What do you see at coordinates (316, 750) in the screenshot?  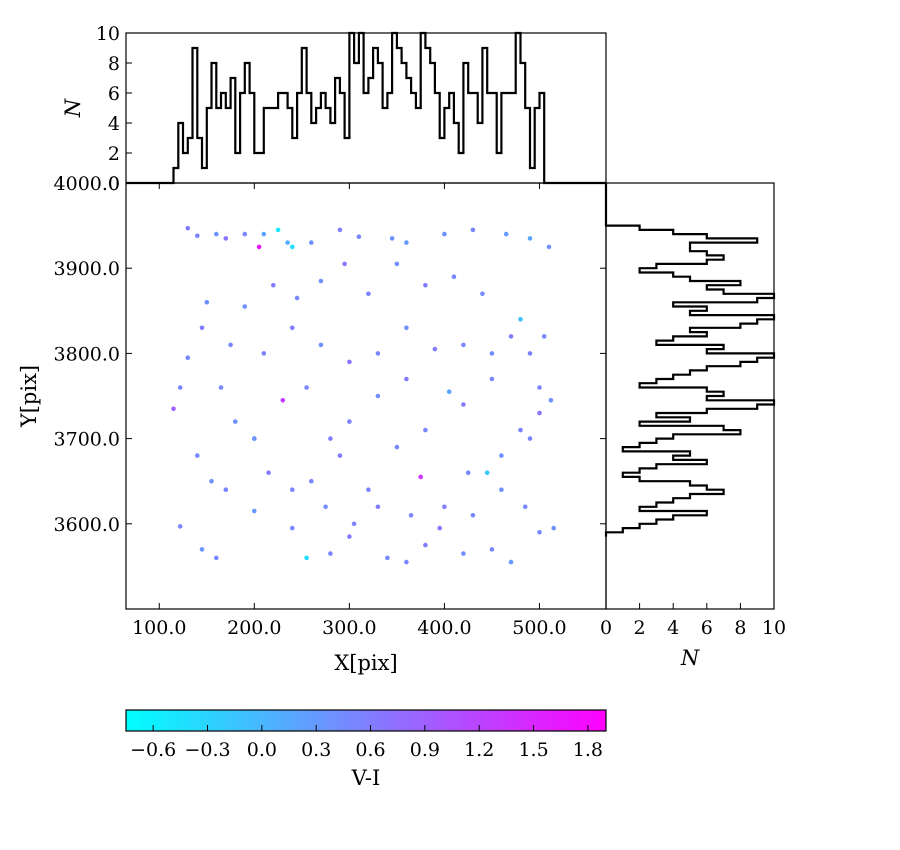 I see `colorbar-tick-label: 0.3` at bounding box center [316, 750].